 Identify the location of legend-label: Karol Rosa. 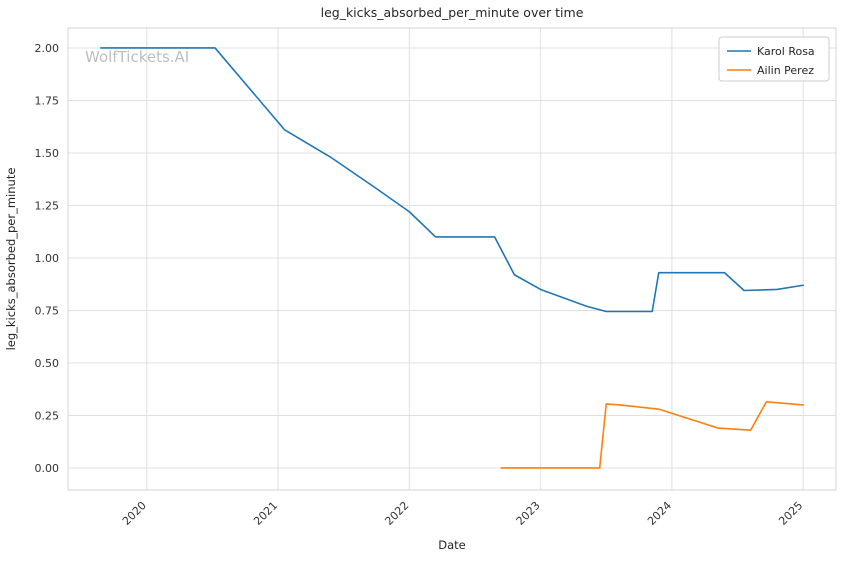
(786, 51).